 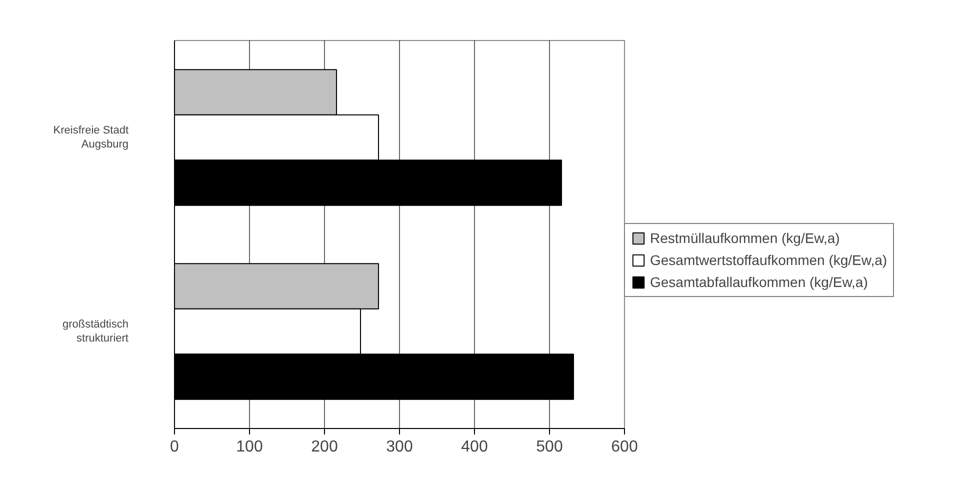 I want to click on legend-label: Gesamtabfallaufkommen (kg/Ew,a), so click(x=759, y=282).